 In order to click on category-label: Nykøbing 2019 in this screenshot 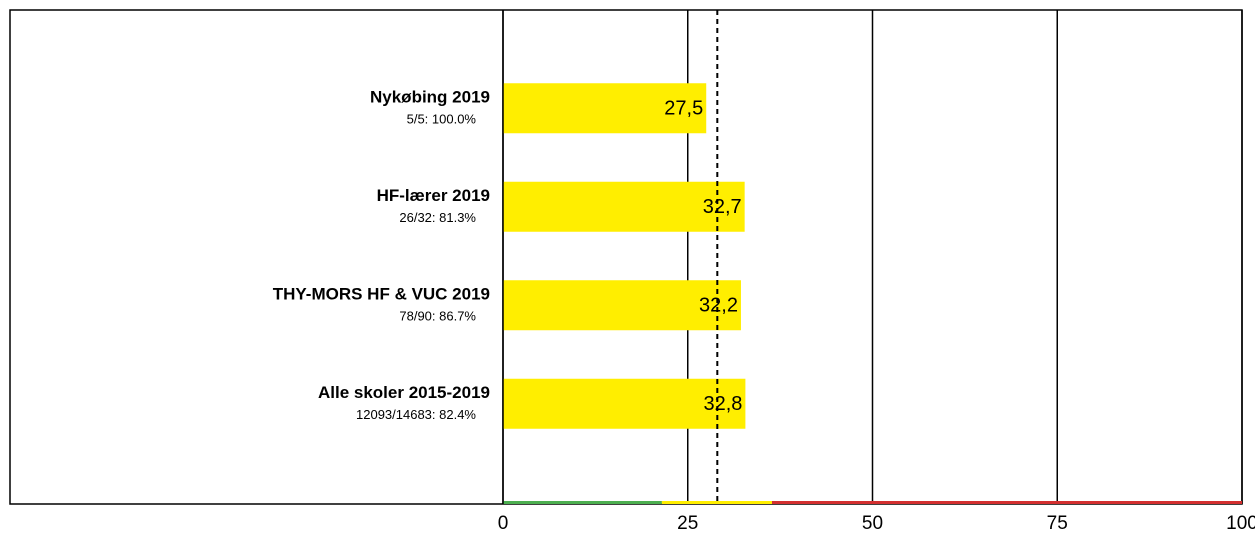, I will do `click(430, 97)`.